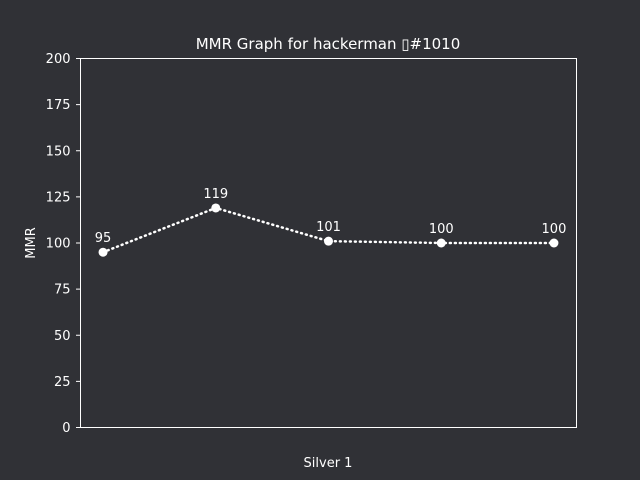  I want to click on series-mmr: 95 119 101 100 100, so click(331, 222).